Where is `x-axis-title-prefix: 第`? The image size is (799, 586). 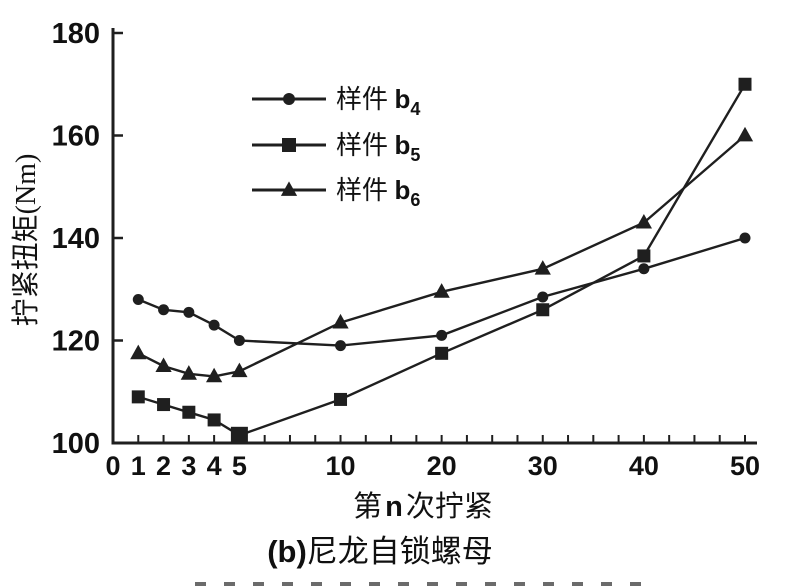
x-axis-title-prefix: 第 is located at coordinates (368, 507).